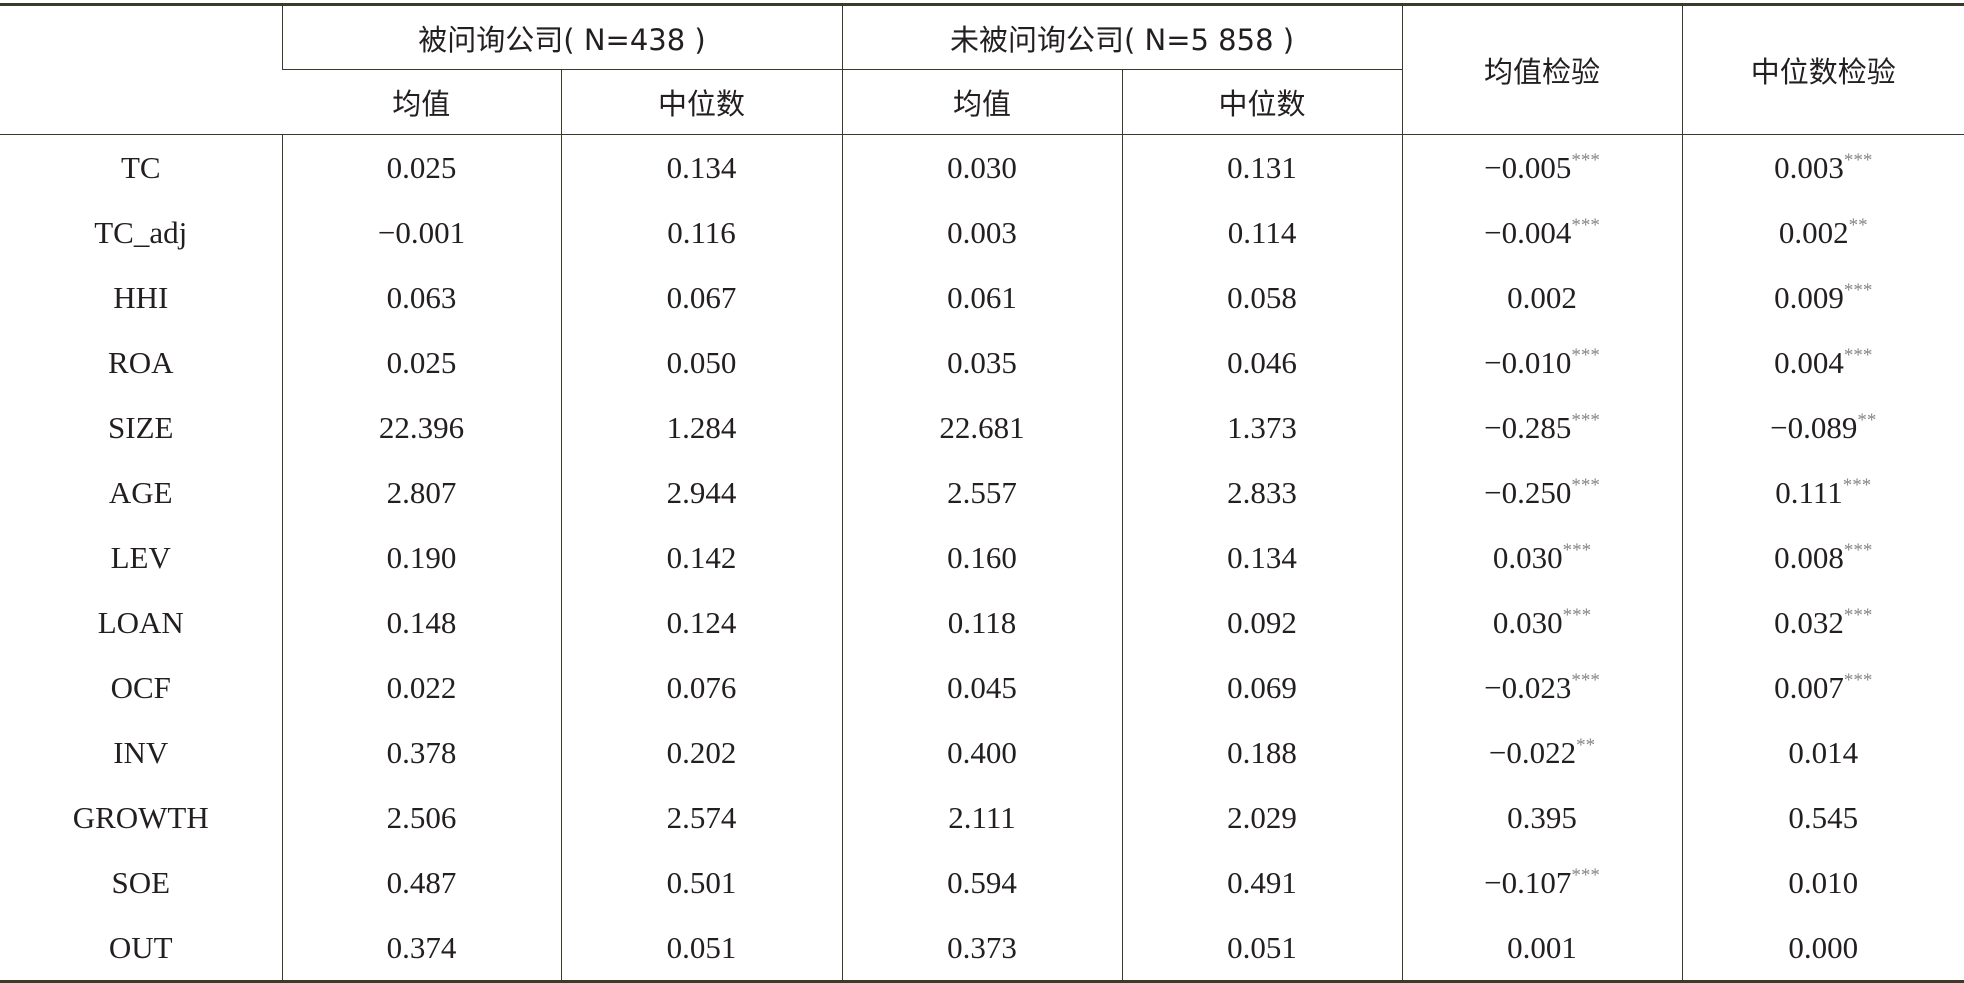  Describe the element at coordinates (1262, 232) in the screenshot. I see `cell: 0.114` at that location.